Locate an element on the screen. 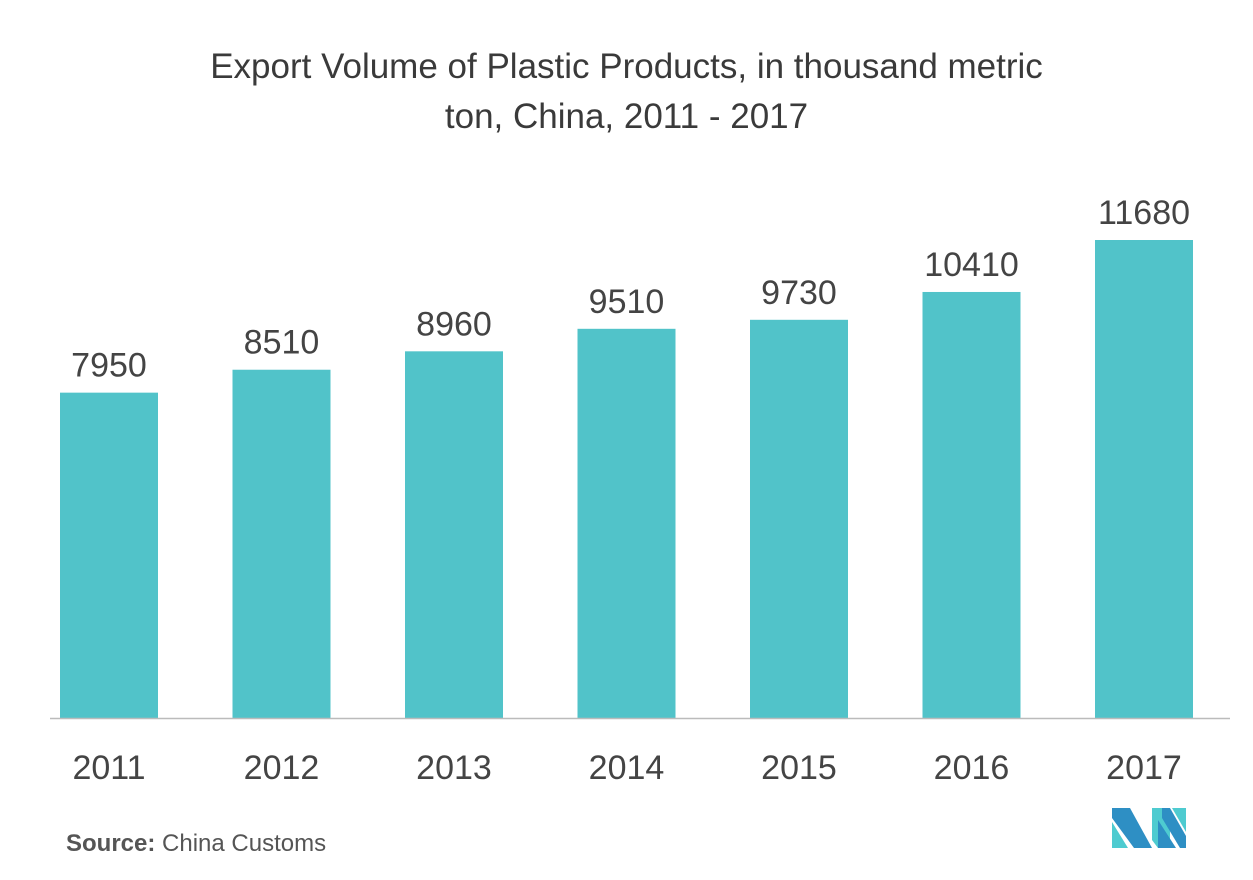  x-tick-label-2015: 2015 is located at coordinates (799, 768).